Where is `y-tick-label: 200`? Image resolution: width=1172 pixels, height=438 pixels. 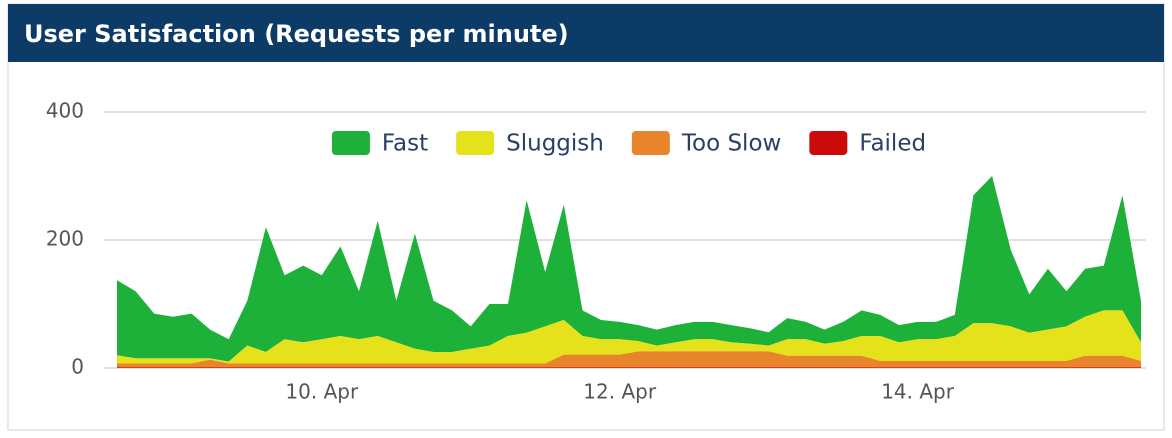
y-tick-label: 200 is located at coordinates (65, 239).